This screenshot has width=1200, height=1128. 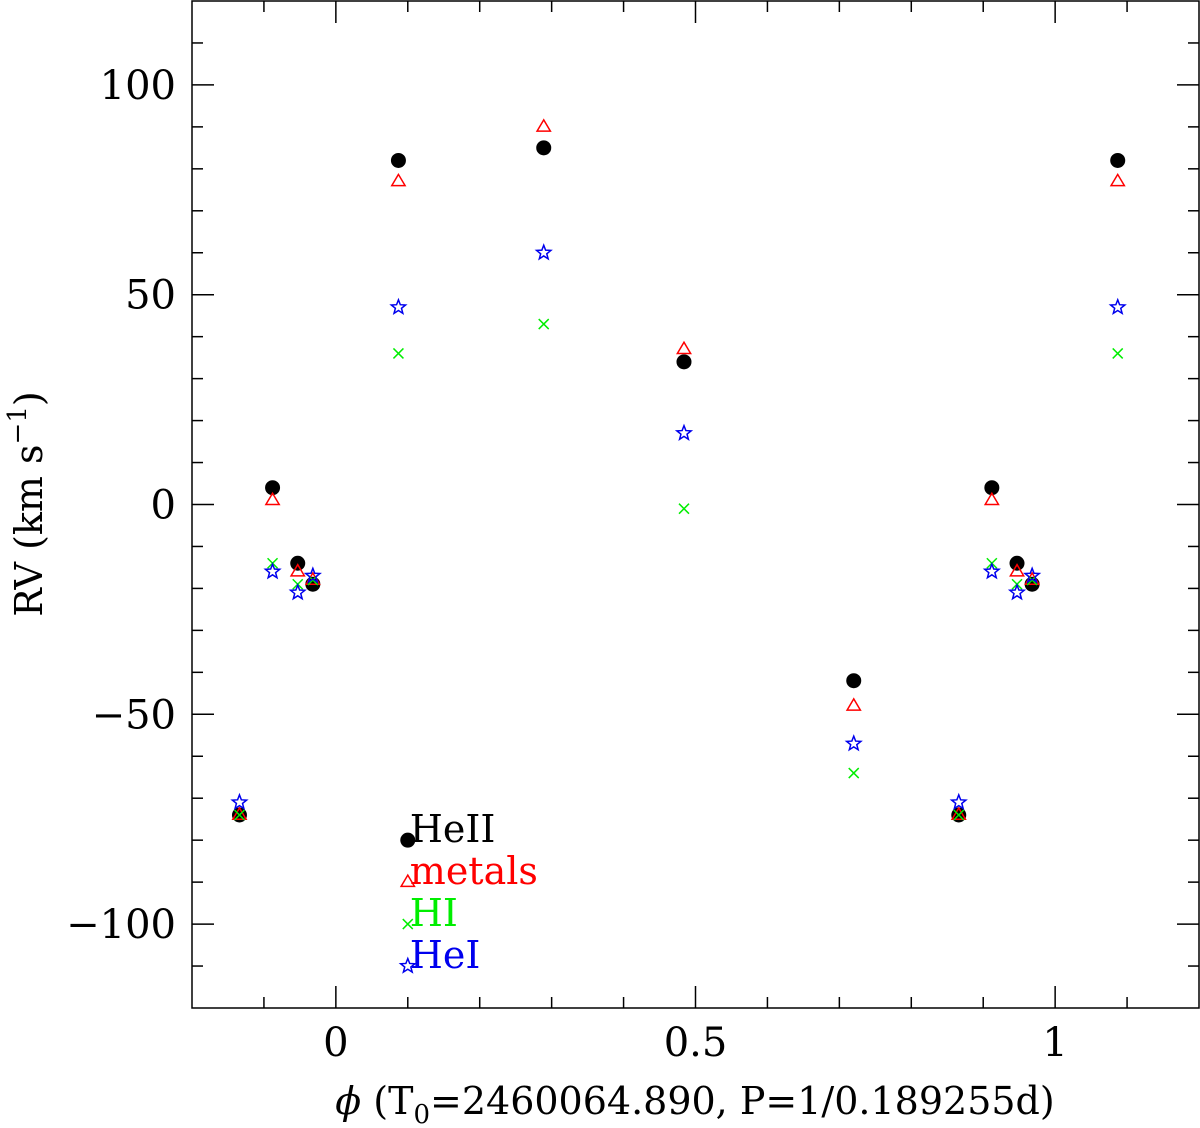 What do you see at coordinates (408, 924) in the screenshot?
I see `legend-marker-hi` at bounding box center [408, 924].